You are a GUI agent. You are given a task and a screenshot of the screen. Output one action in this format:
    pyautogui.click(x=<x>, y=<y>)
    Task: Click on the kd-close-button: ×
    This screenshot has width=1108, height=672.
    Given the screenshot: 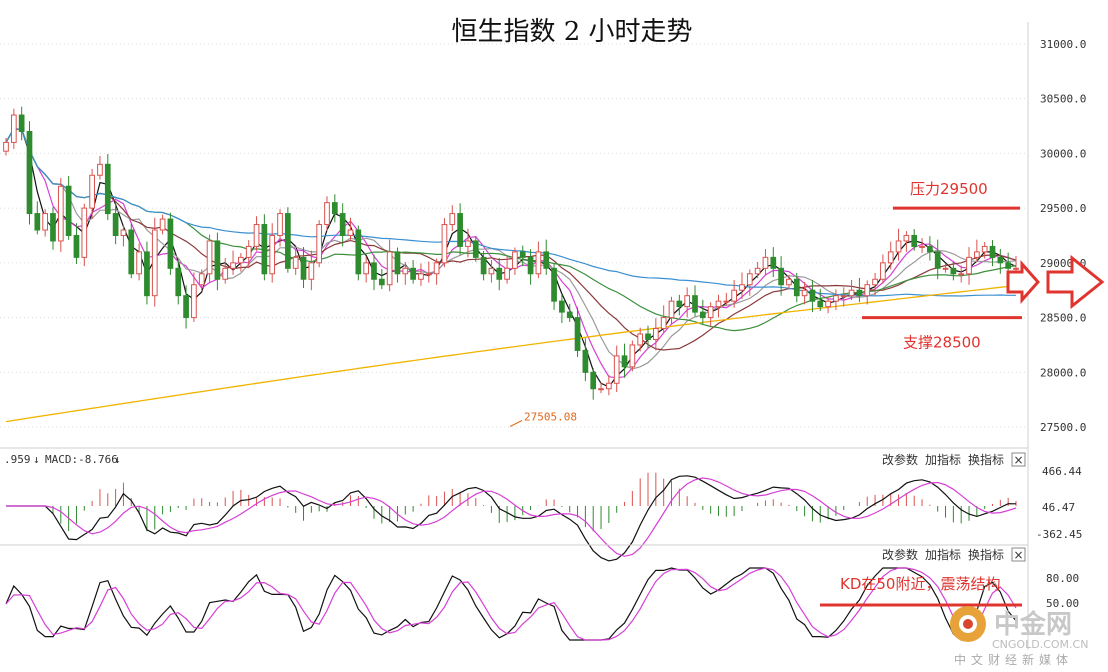 What is the action you would take?
    pyautogui.click(x=1018, y=554)
    